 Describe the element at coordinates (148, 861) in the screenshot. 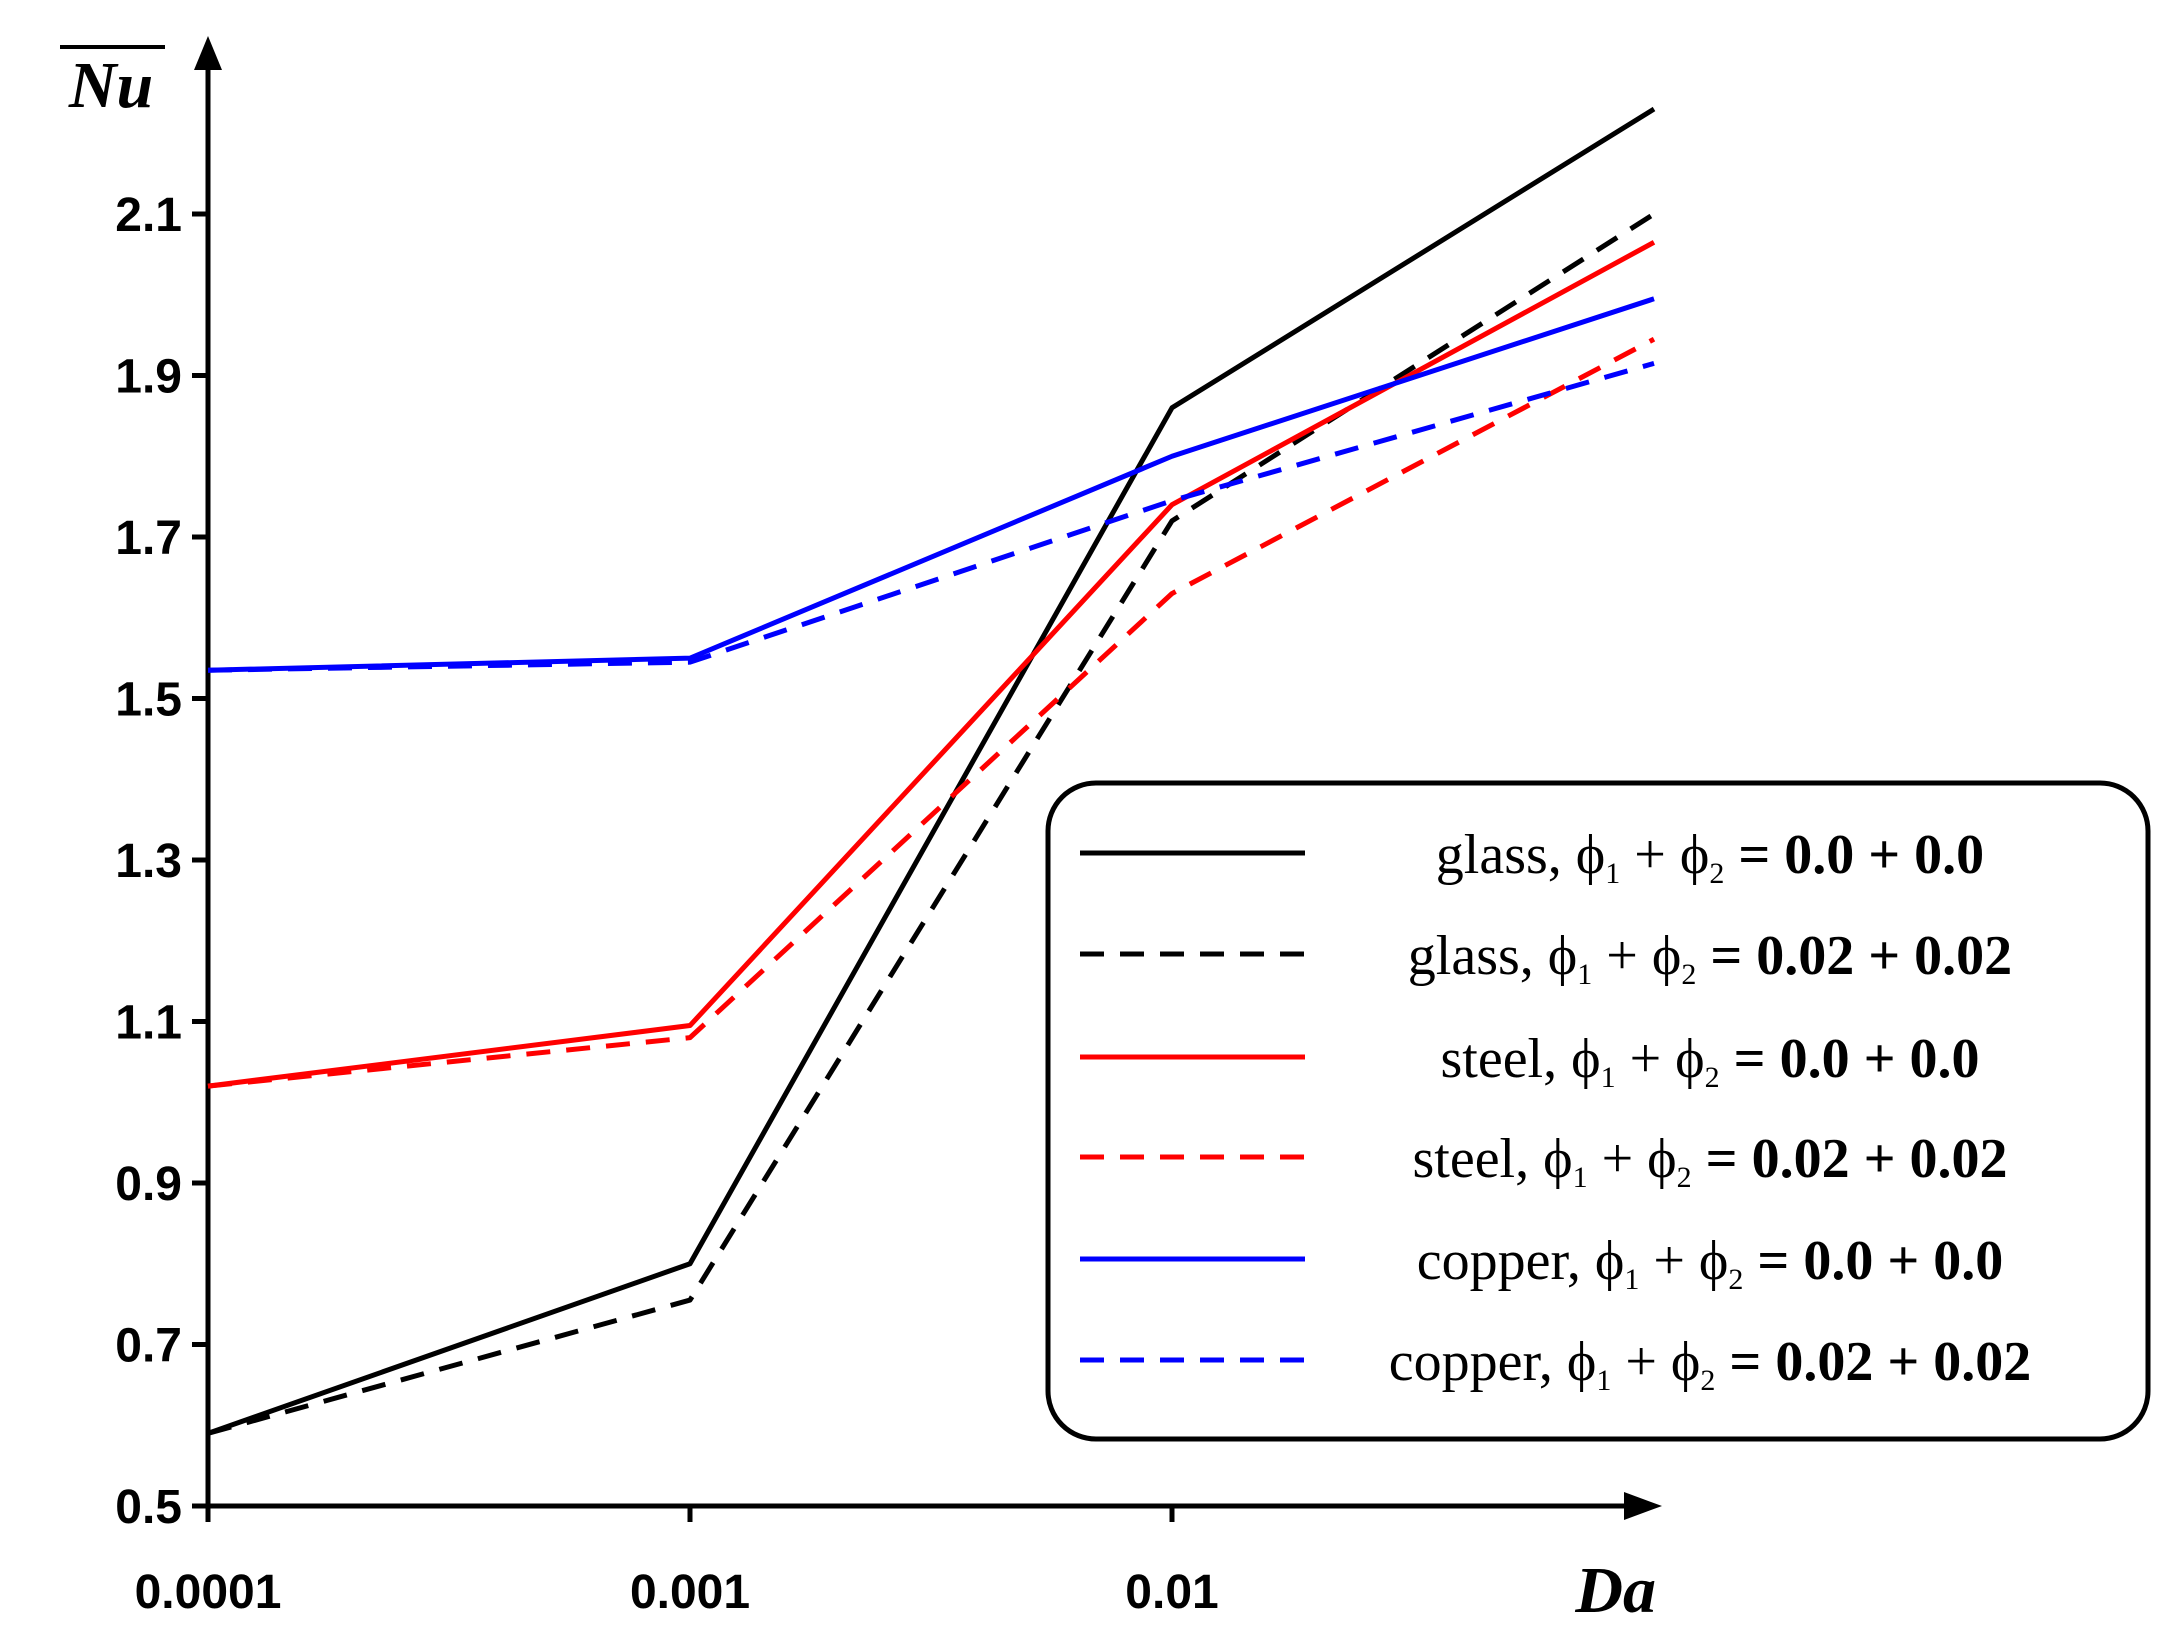

I see `y-tick-label: 1.3` at that location.